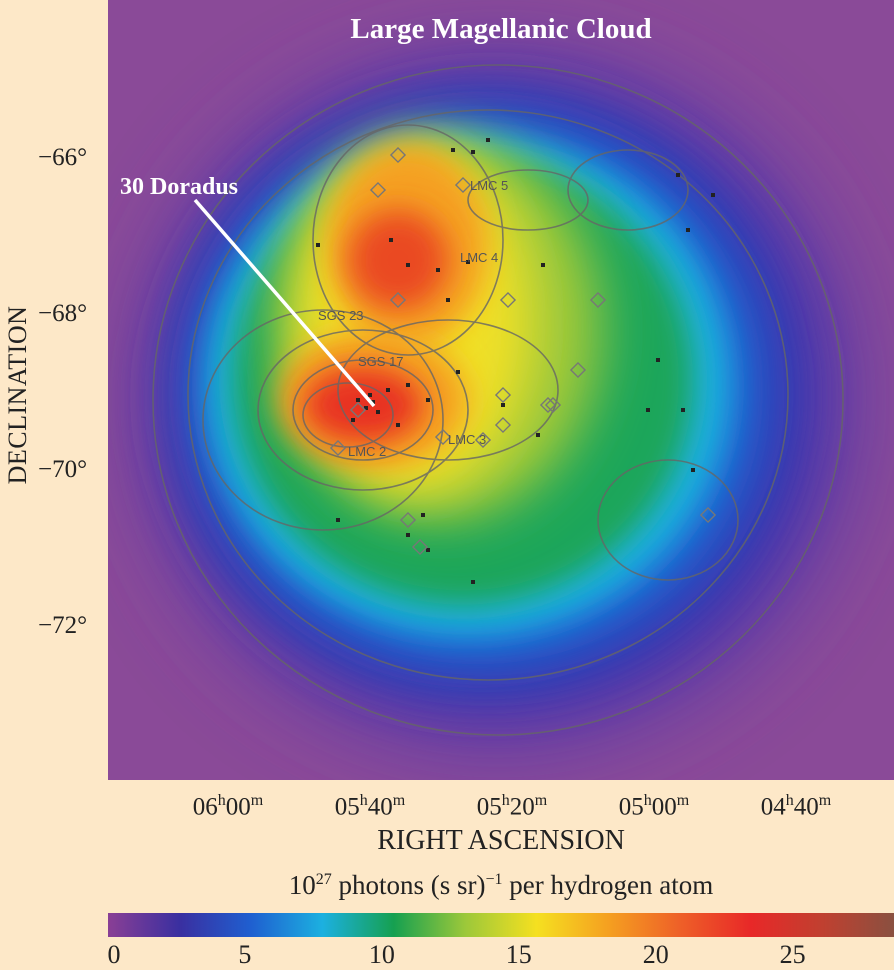 The height and width of the screenshot is (970, 894). What do you see at coordinates (522, 807) in the screenshot?
I see `x-tick-minutes: 20` at bounding box center [522, 807].